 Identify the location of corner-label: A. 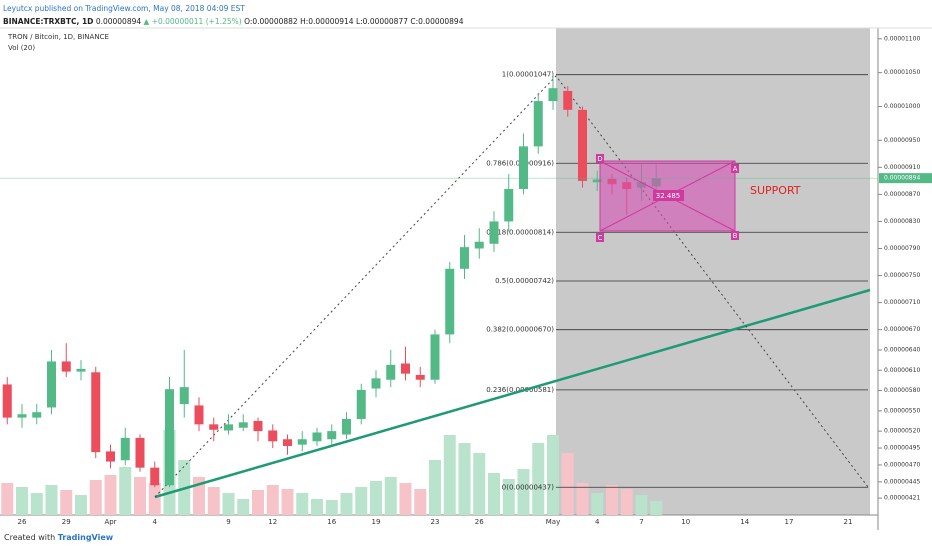
(735, 169).